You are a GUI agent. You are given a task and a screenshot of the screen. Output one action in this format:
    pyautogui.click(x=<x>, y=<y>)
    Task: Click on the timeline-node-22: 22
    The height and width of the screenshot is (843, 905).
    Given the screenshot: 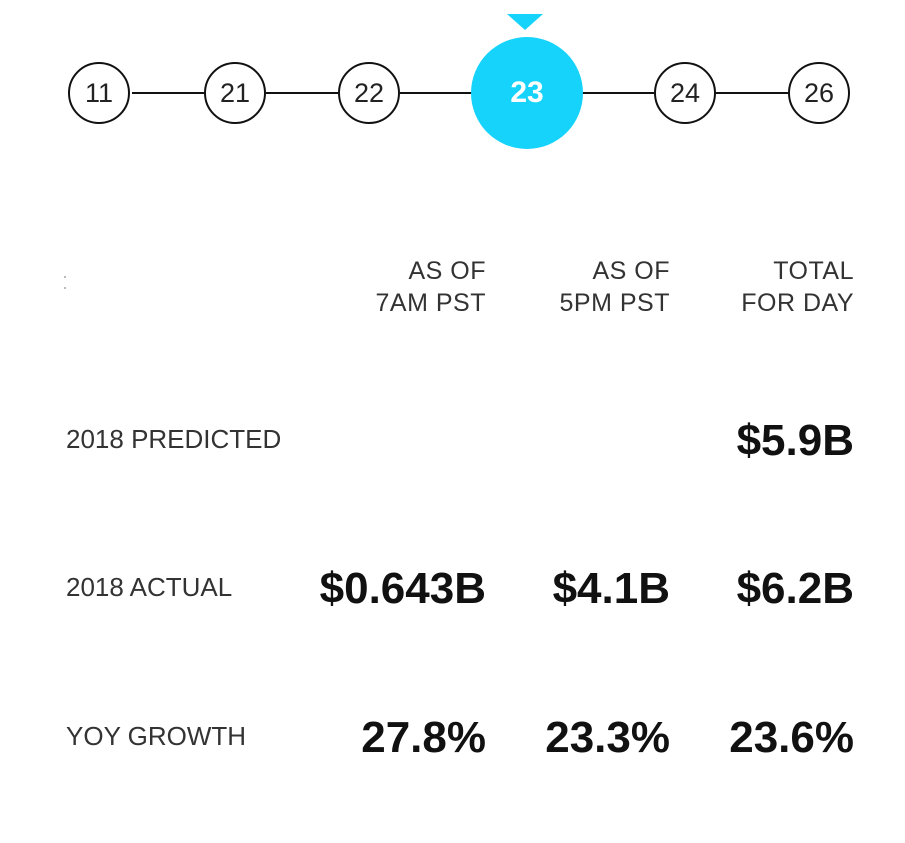 What is the action you would take?
    pyautogui.click(x=369, y=93)
    